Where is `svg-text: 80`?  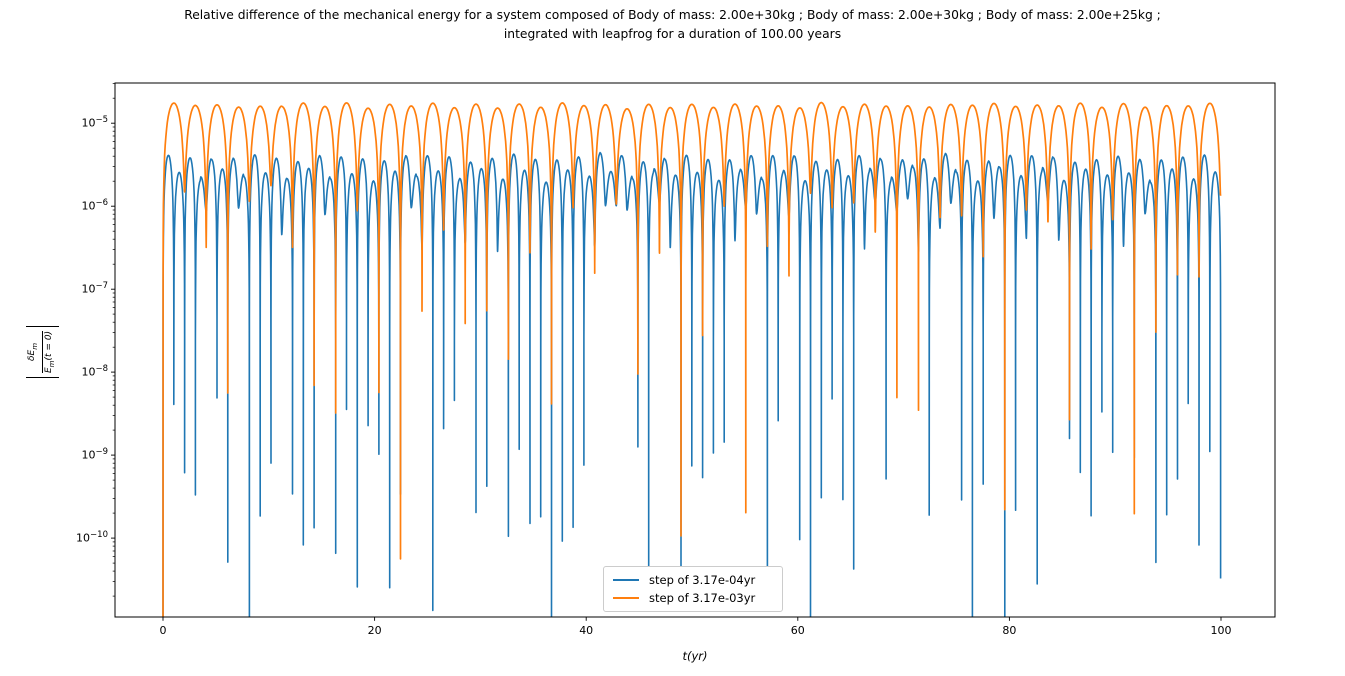 svg-text: 80 is located at coordinates (1009, 630).